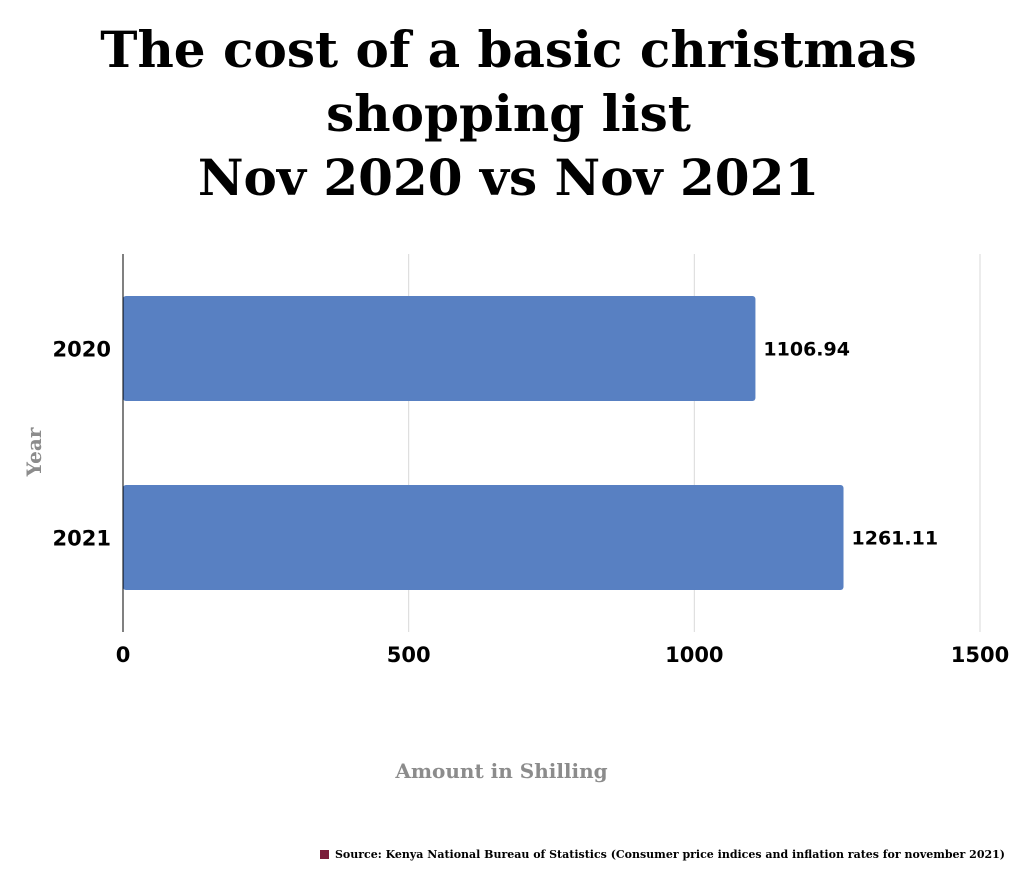  What do you see at coordinates (324, 854) in the screenshot?
I see `source-swatch` at bounding box center [324, 854].